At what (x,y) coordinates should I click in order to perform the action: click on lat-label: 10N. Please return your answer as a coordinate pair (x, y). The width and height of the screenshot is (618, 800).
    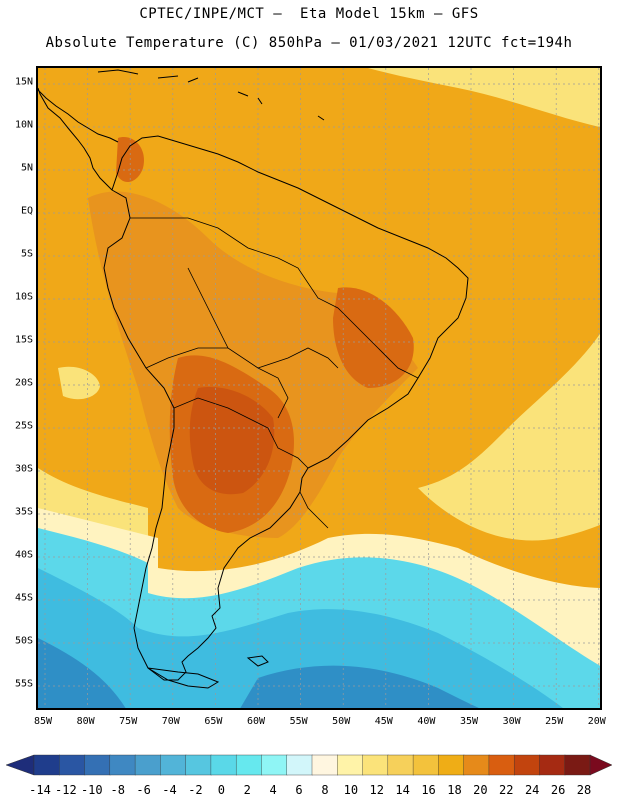
    Looking at the image, I should click on (23, 125).